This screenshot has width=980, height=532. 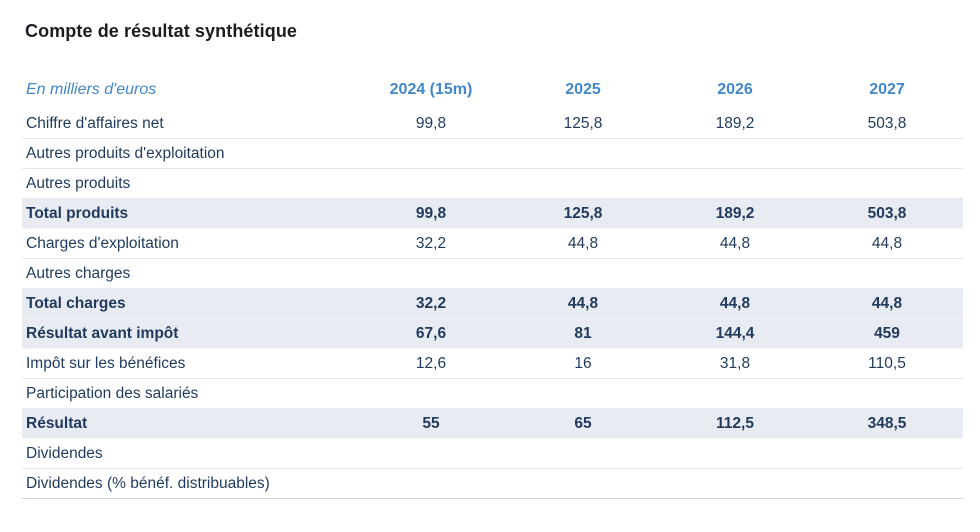 I want to click on cell-value: 144,4, so click(x=735, y=333).